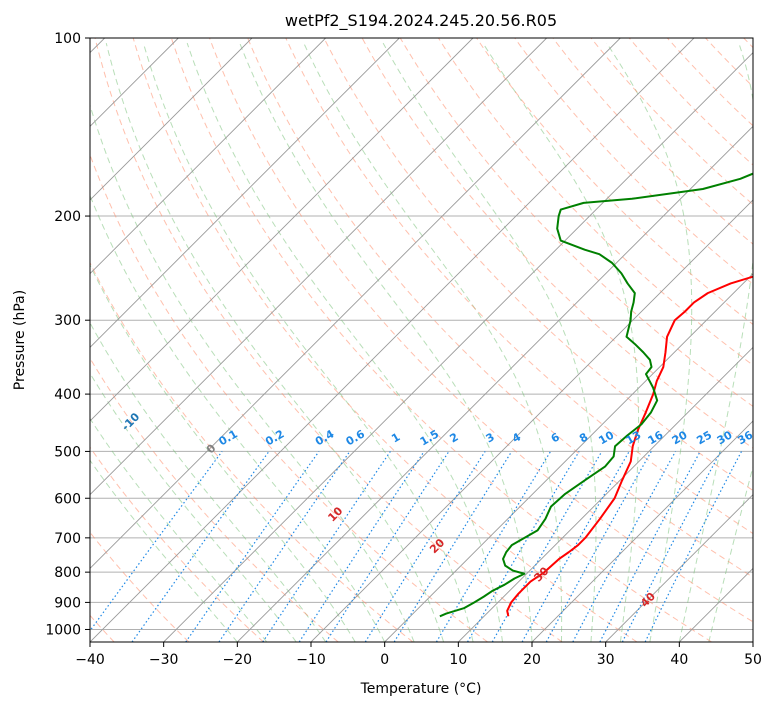 The width and height of the screenshot is (775, 708). What do you see at coordinates (384, 660) in the screenshot?
I see `x-tick-label: 0` at bounding box center [384, 660].